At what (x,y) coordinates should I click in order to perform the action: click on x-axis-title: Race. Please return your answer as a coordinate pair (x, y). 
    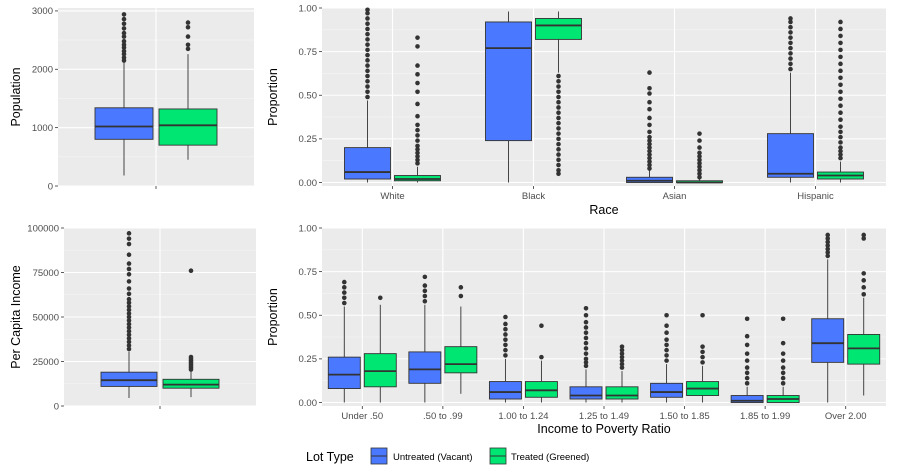
    Looking at the image, I should click on (603, 210).